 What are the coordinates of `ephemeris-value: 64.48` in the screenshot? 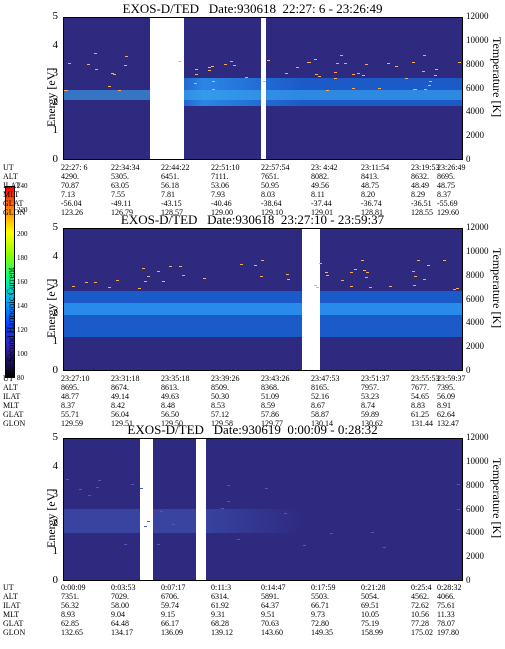 It's located at (120, 623).